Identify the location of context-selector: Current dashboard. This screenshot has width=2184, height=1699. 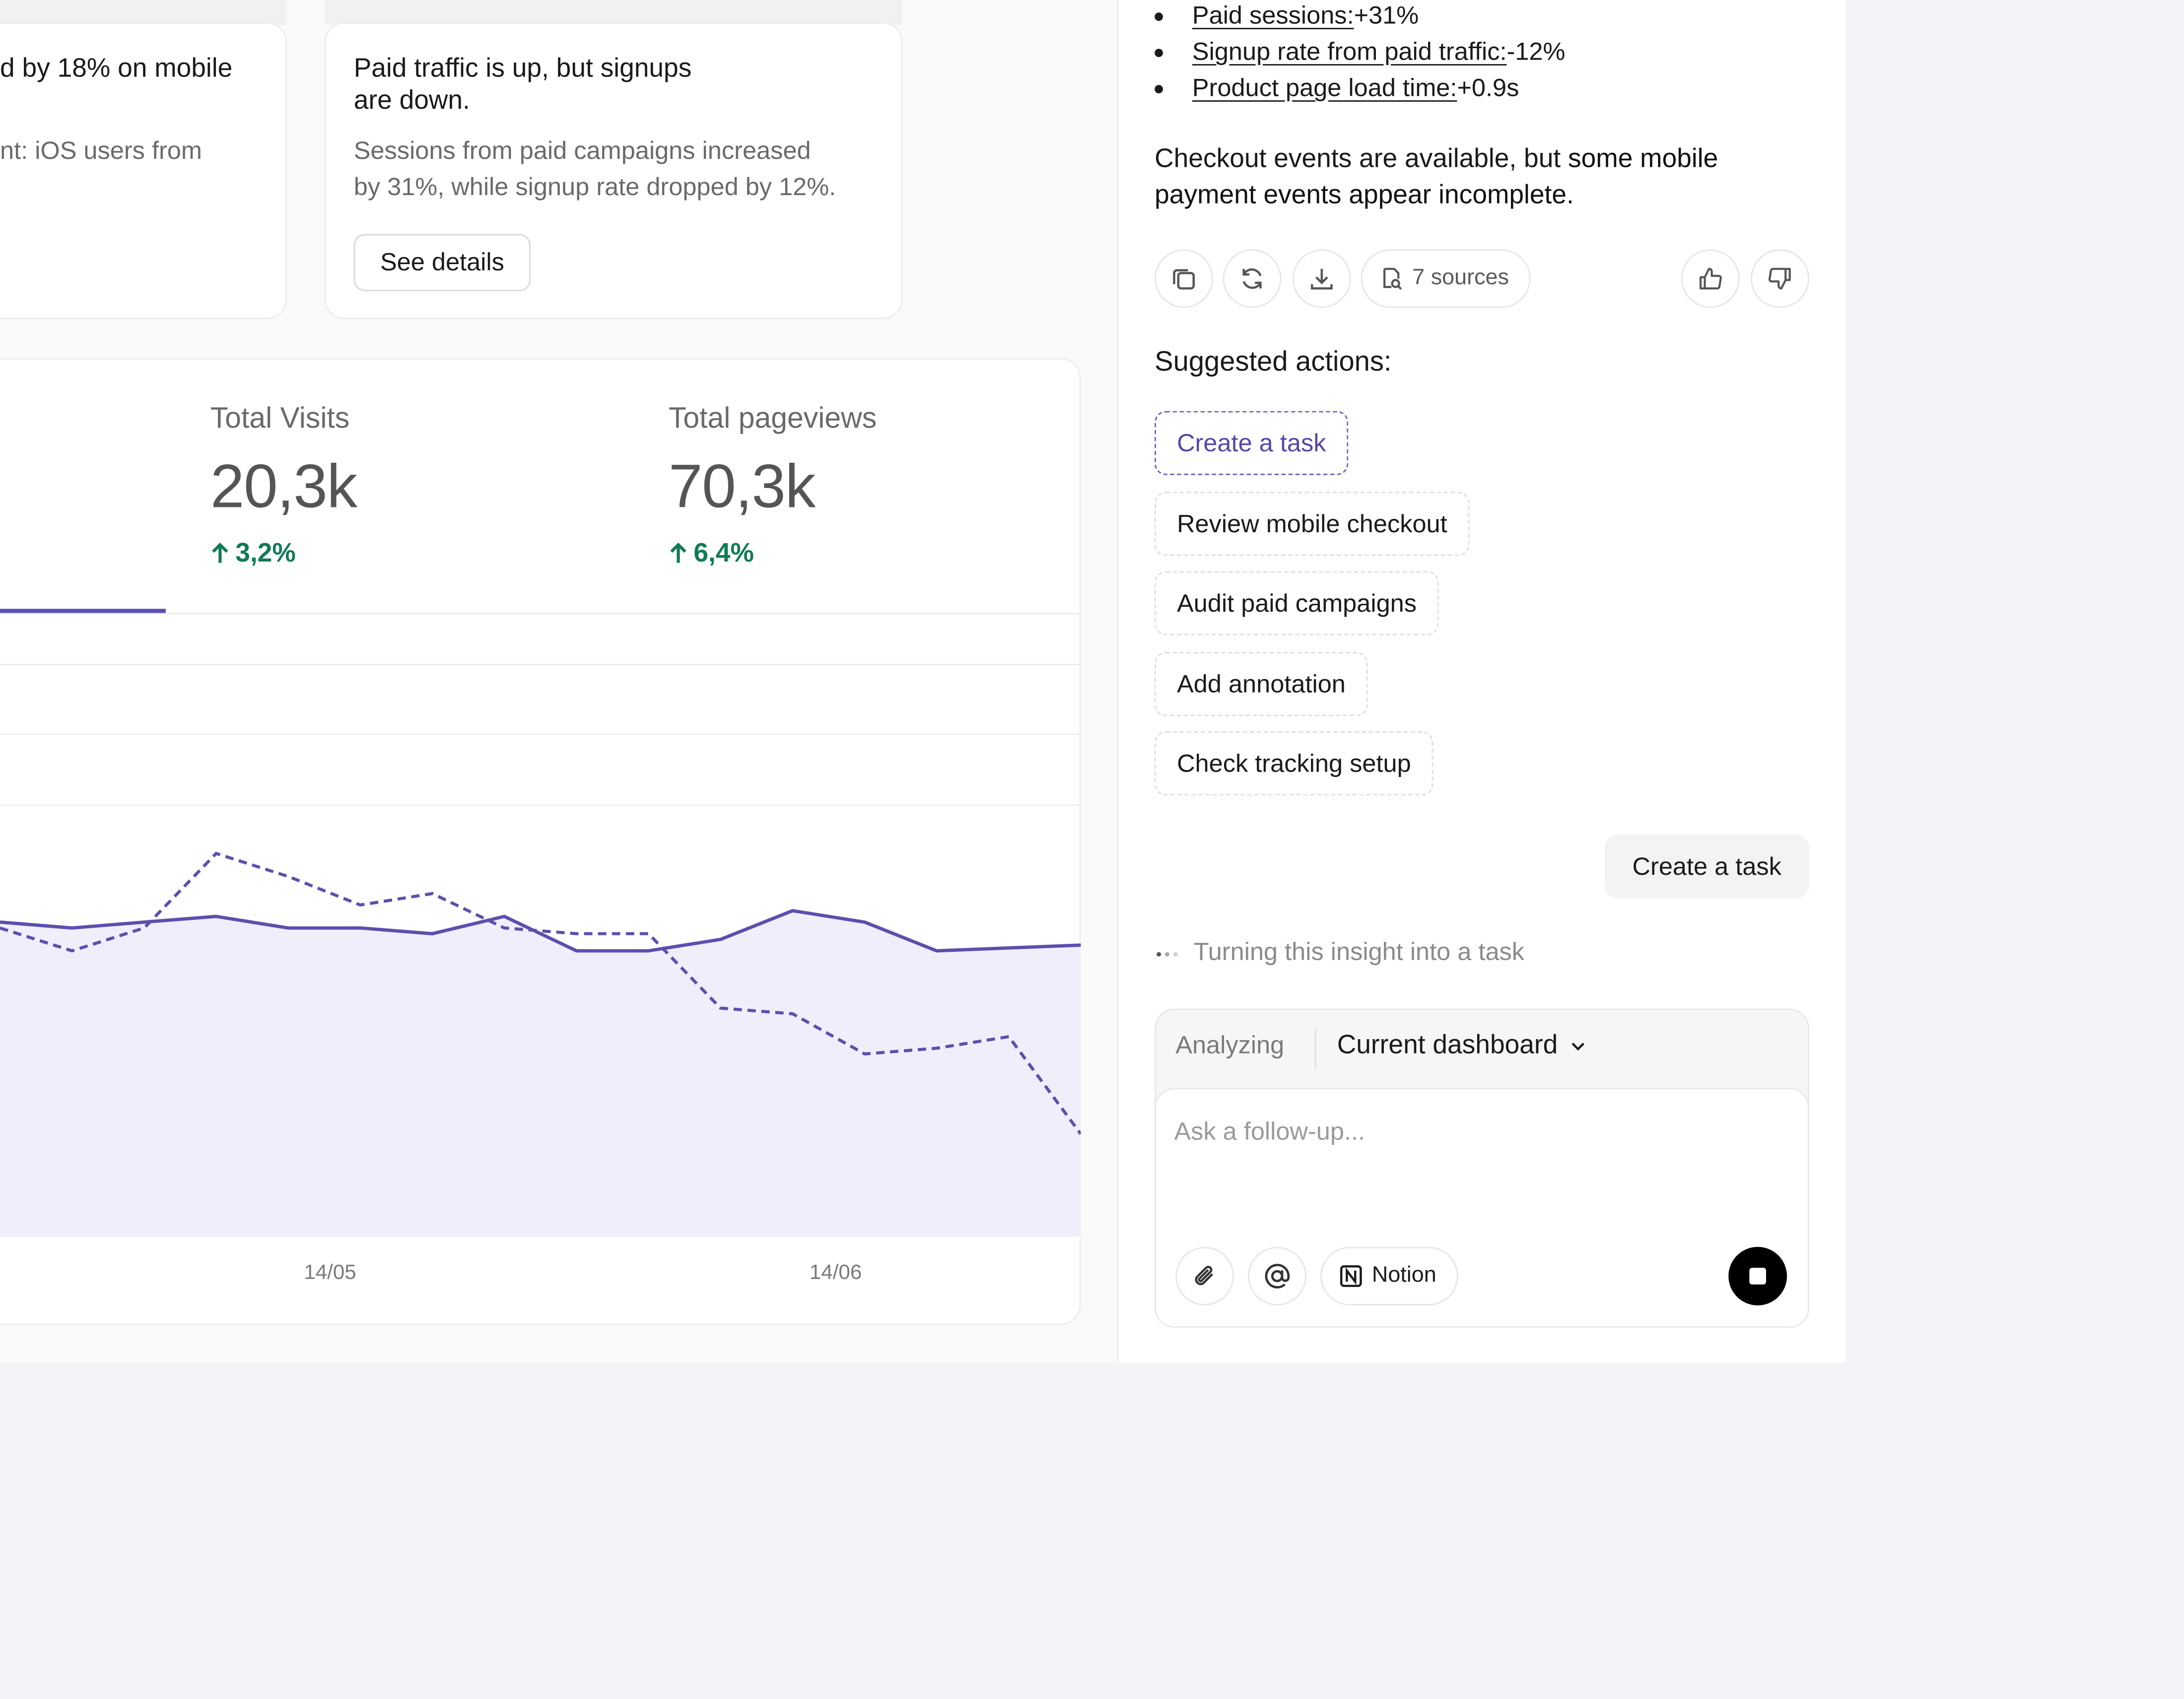
(1462, 1046).